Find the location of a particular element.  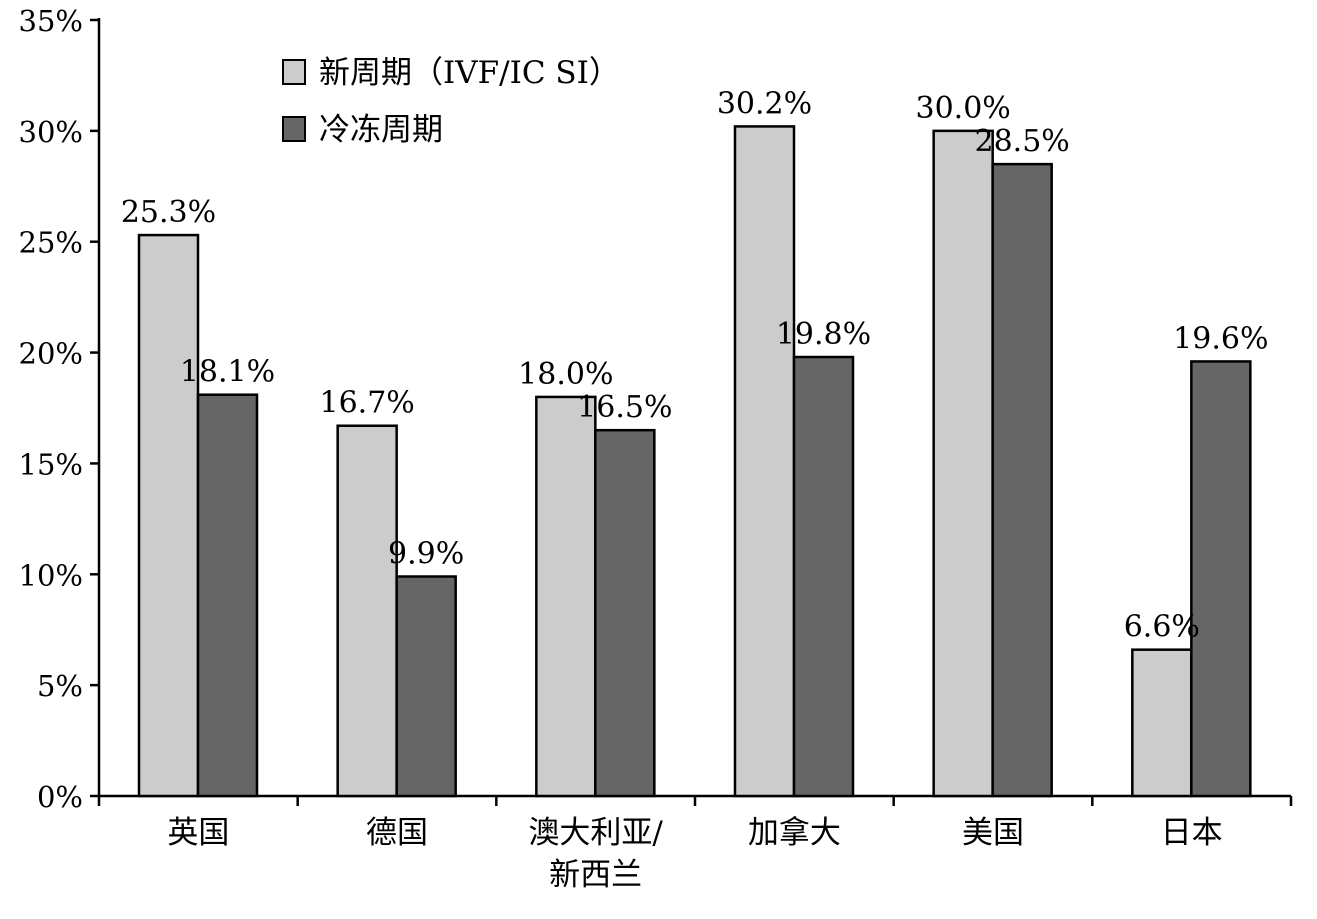

bar-value-label: 19.6% is located at coordinates (1220, 338).